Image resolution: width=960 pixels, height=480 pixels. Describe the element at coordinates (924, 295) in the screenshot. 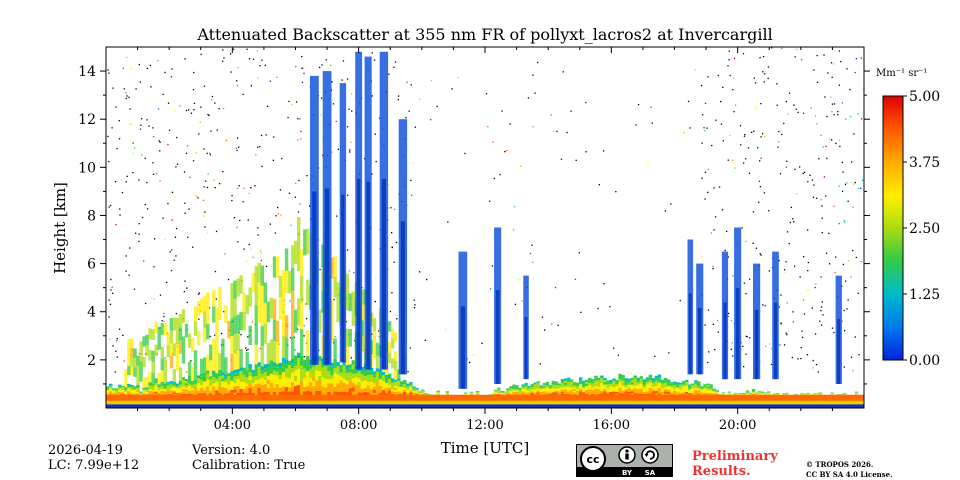

I see `colorbar-tick-label: 1.25` at that location.